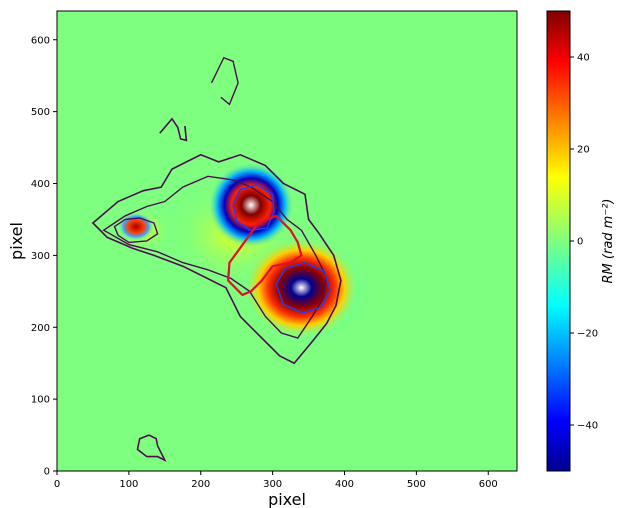 This screenshot has width=620, height=508. Describe the element at coordinates (136, 230) in the screenshot. I see `intensity-contour-left` at that location.